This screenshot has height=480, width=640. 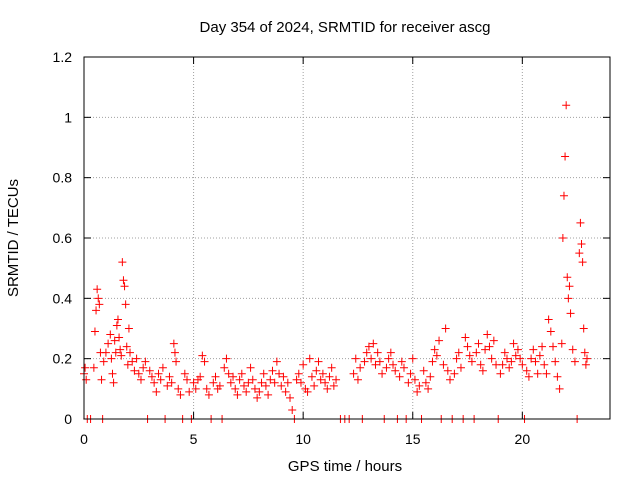 What do you see at coordinates (13, 238) in the screenshot?
I see `y-axis-title: SRMTID / TECUs` at bounding box center [13, 238].